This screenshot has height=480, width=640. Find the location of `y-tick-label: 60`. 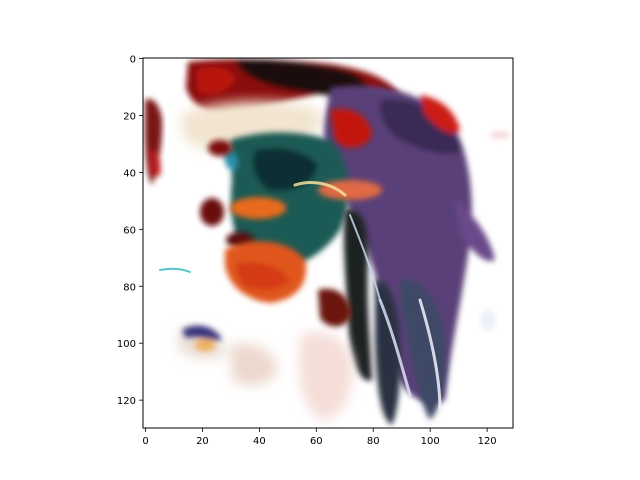

y-tick-label: 60 is located at coordinates (129, 230).